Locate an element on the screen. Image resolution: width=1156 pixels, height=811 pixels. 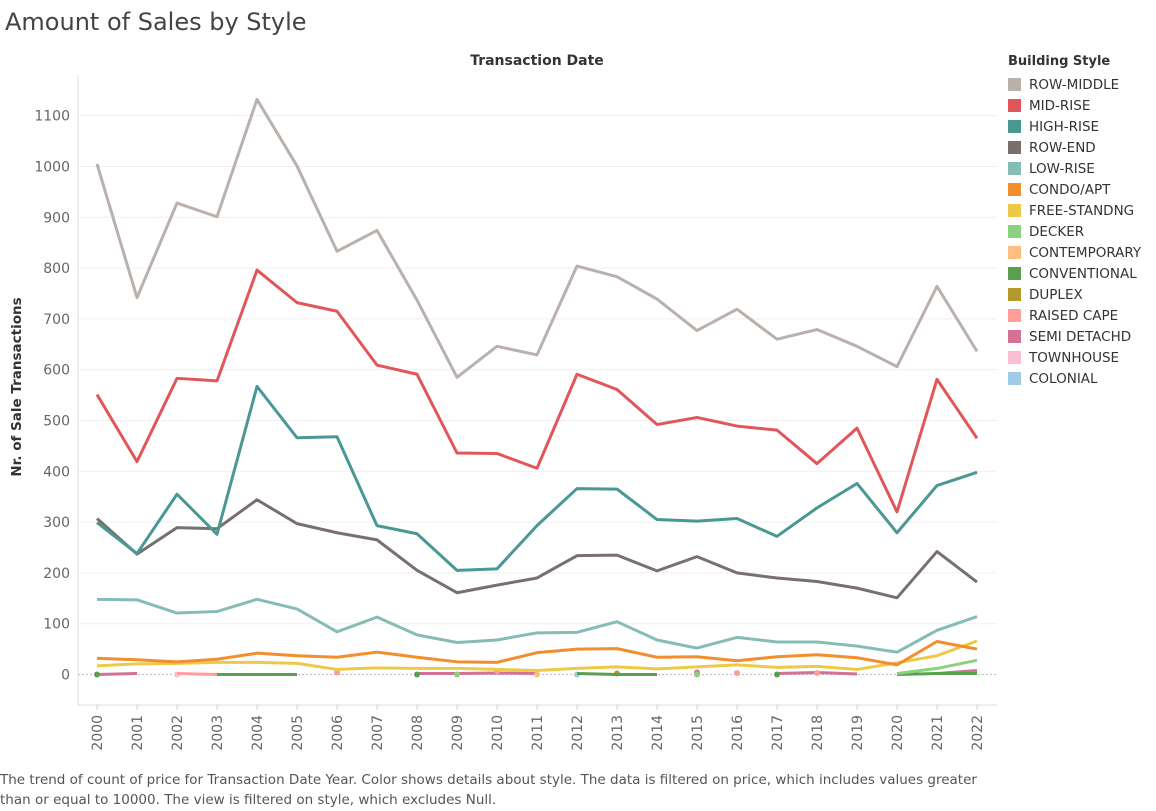
series-free-standng is located at coordinates (537, 655).